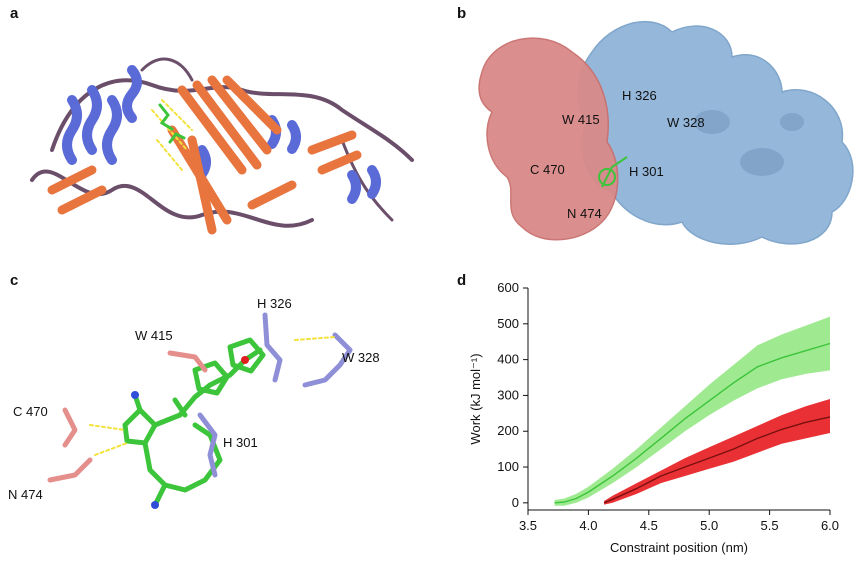  What do you see at coordinates (361, 357) in the screenshot?
I see `stick-label-w328: W 328` at bounding box center [361, 357].